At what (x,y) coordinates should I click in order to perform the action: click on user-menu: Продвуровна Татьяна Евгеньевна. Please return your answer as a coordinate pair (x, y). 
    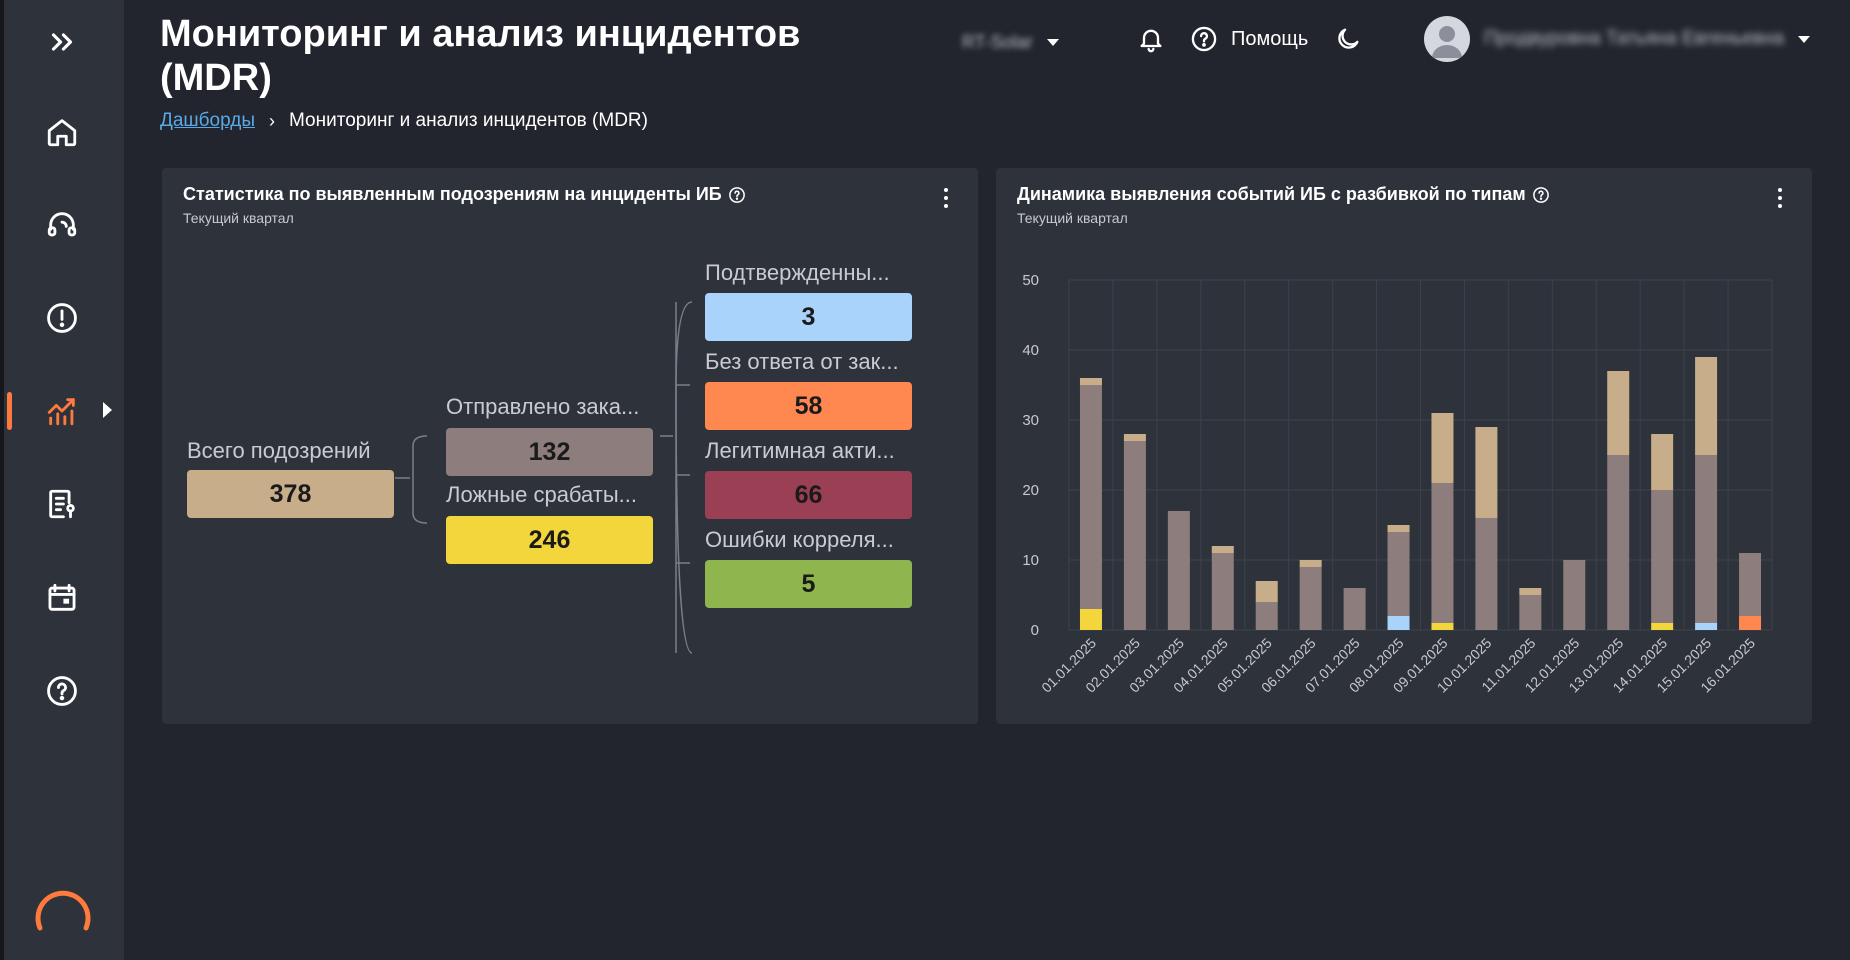
    Looking at the image, I should click on (1619, 39).